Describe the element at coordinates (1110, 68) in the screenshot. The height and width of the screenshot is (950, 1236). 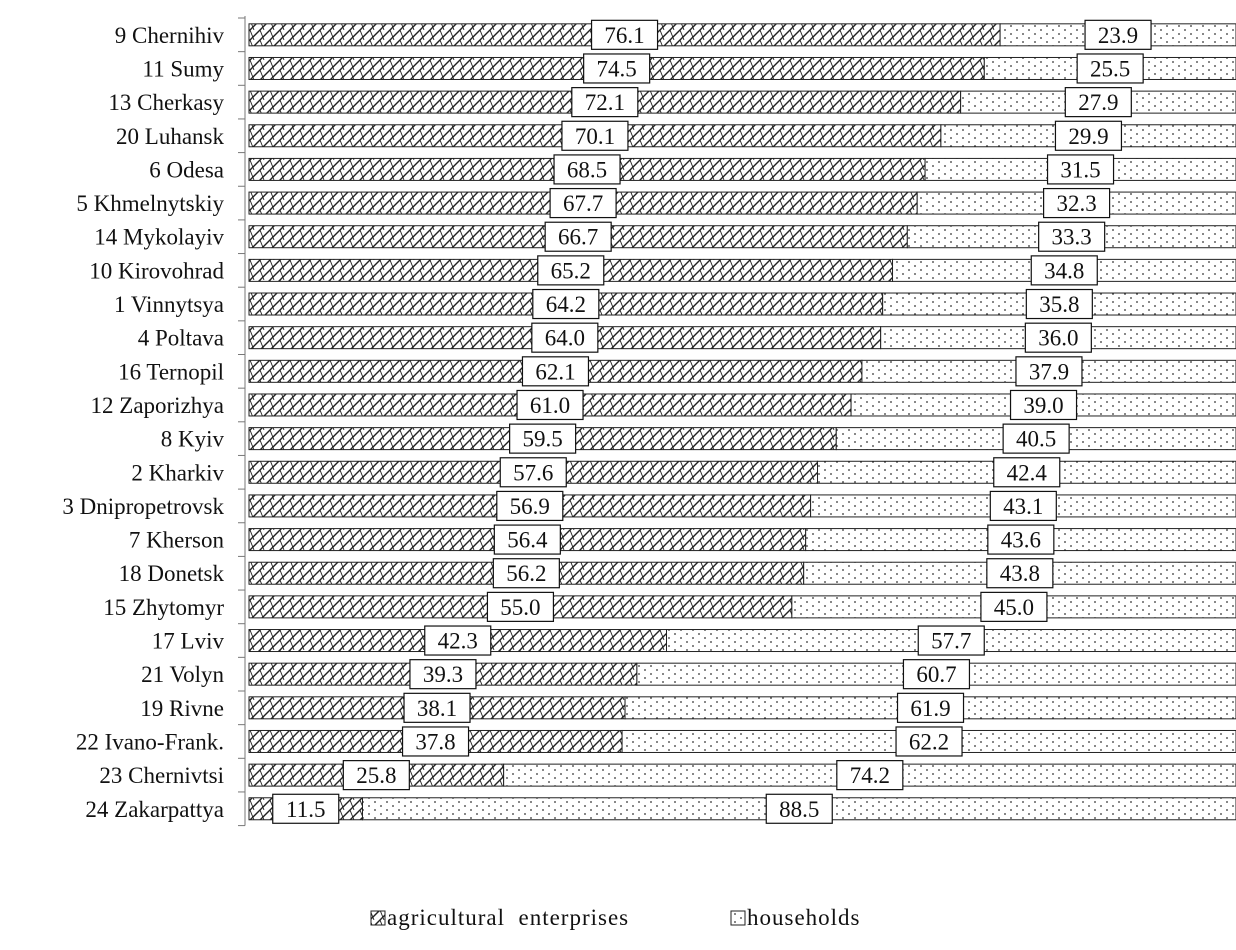
I see `data-label-box-households-11-sumy` at that location.